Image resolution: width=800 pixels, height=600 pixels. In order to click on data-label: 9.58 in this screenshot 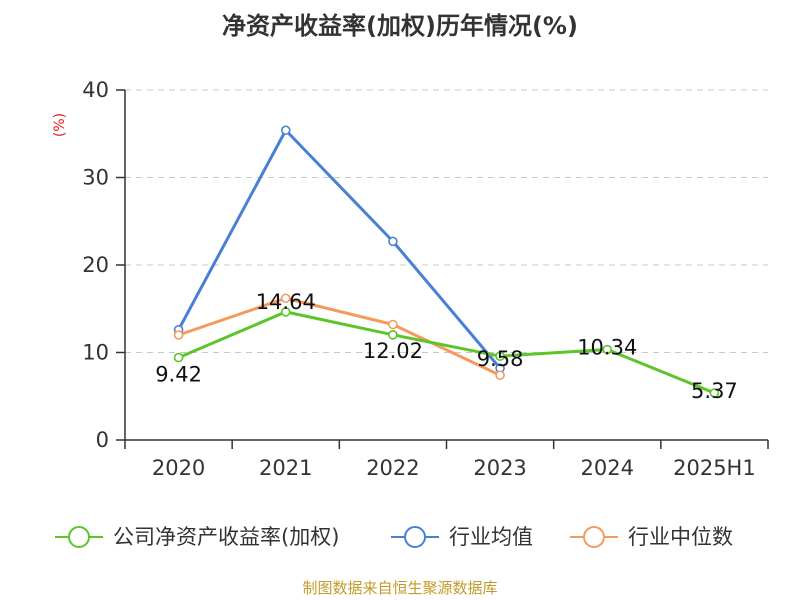, I will do `click(500, 359)`.